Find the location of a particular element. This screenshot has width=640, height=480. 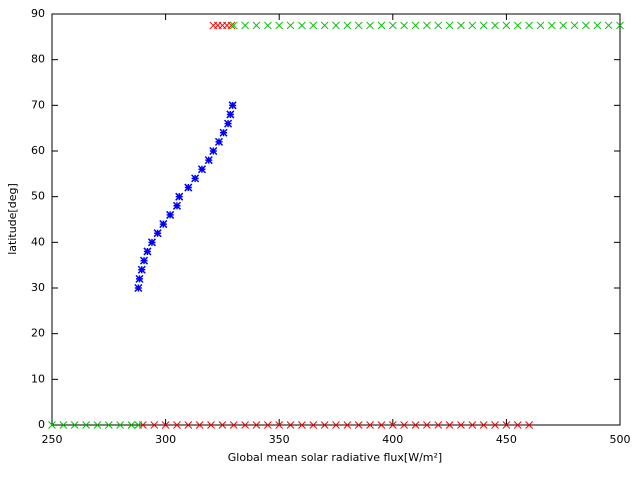

x-axis-label: Global mean solar radiative flux[W/m²] is located at coordinates (335, 457).